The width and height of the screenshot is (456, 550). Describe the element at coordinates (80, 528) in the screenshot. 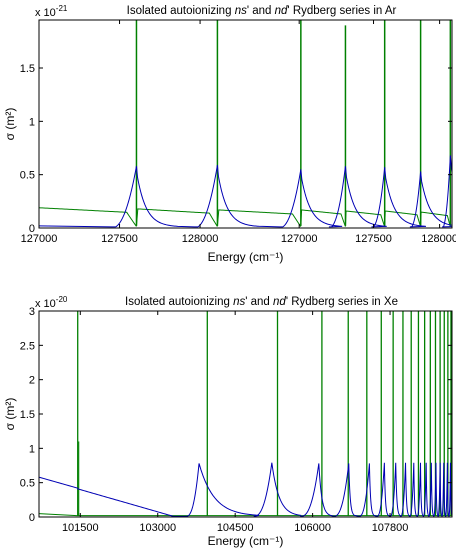

I see `x-tick-label: 101500` at that location.